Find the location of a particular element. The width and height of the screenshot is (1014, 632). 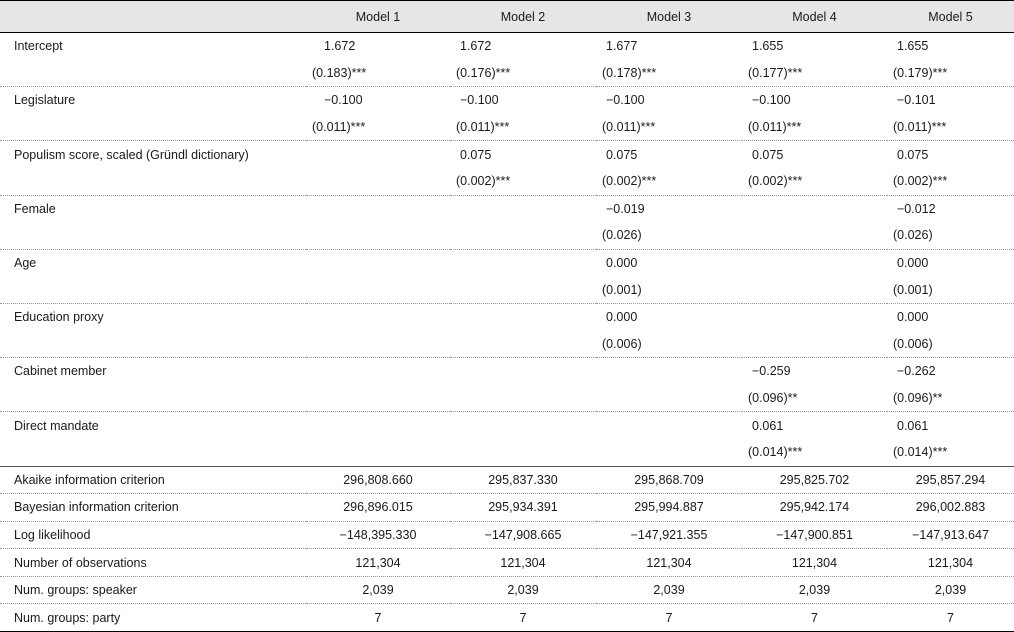

statistic-value: 295,857.294 is located at coordinates (950, 480).